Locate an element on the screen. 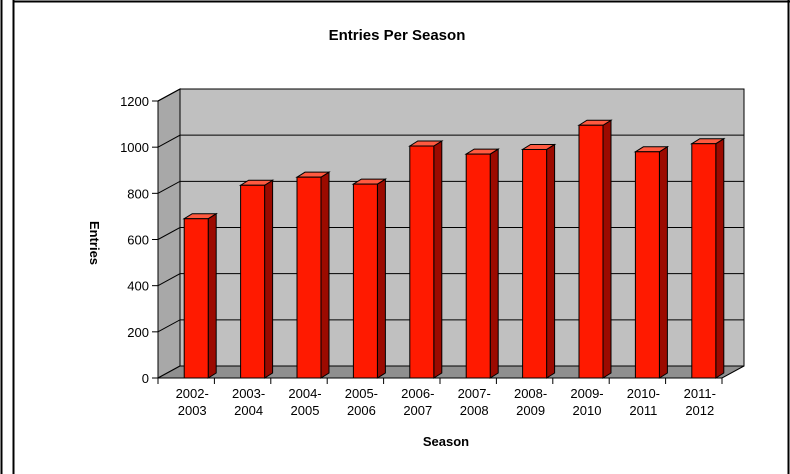  x-tick-label: 2003- is located at coordinates (248, 393).